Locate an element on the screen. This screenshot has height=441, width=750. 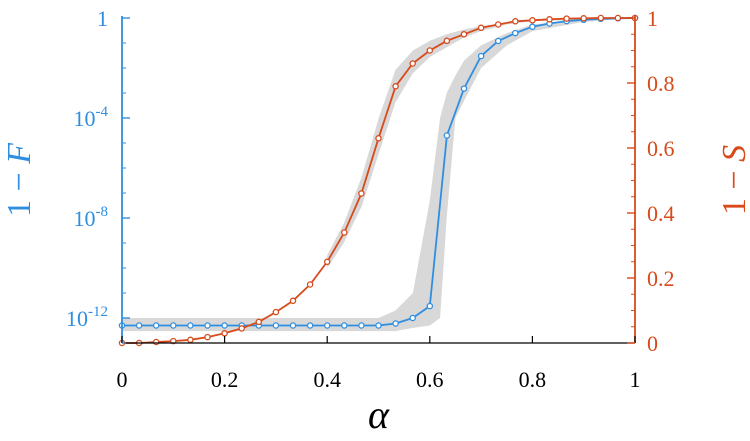
right-axis-label: 1 − S is located at coordinates (733, 180).